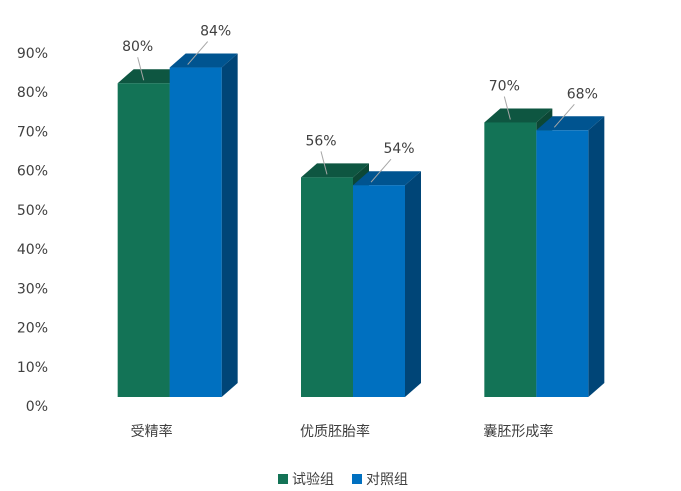  Describe the element at coordinates (37, 407) in the screenshot. I see `y-tick-label: 0%` at that location.